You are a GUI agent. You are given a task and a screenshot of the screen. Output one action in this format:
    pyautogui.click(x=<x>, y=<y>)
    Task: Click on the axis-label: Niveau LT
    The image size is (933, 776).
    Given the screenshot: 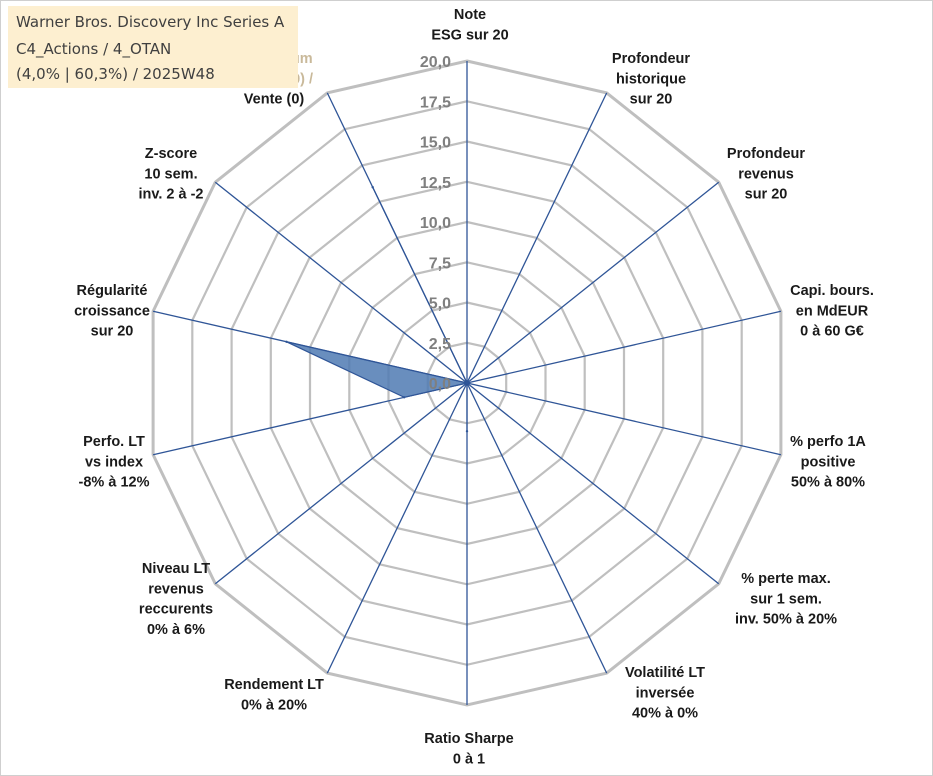 What is the action you would take?
    pyautogui.click(x=176, y=569)
    